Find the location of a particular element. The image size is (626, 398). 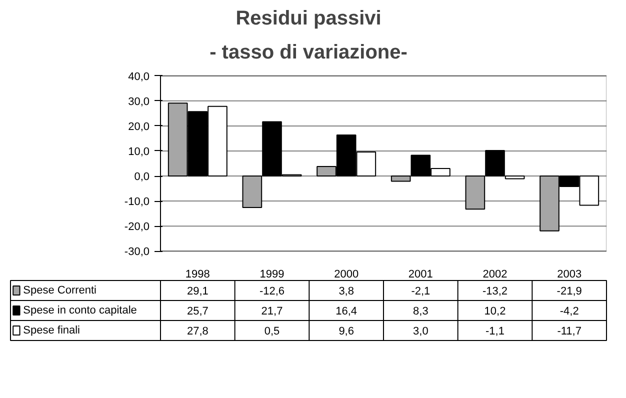

data-label: 29,1 is located at coordinates (197, 292).